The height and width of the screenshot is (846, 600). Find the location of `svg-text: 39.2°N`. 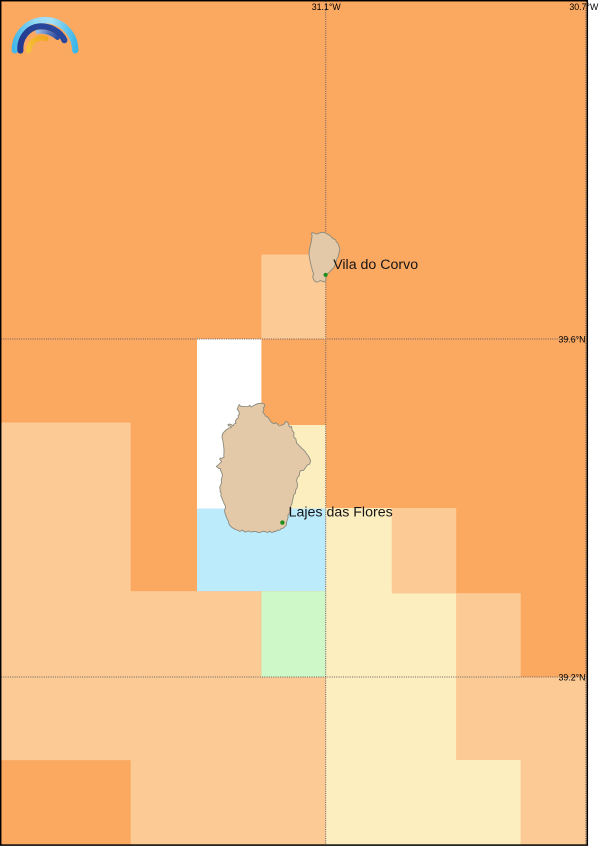

svg-text: 39.2°N is located at coordinates (572, 677).